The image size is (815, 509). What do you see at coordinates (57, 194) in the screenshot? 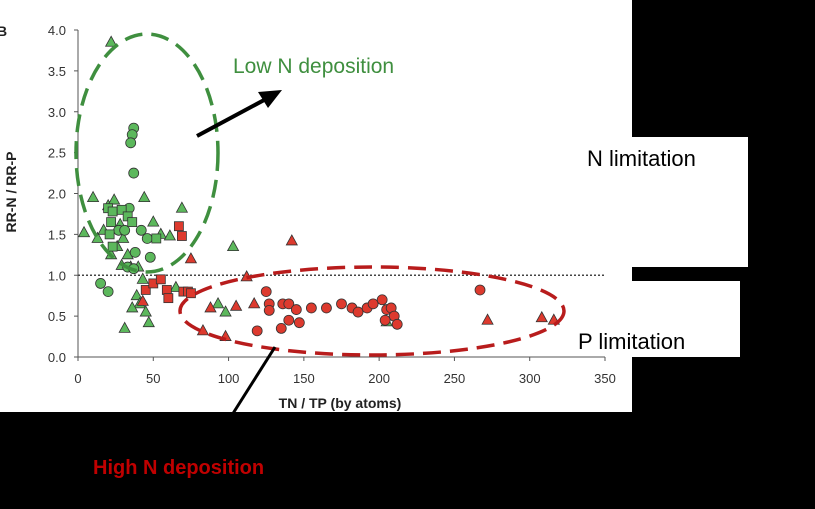
I see `y-tick-label: 2.0` at bounding box center [57, 194].